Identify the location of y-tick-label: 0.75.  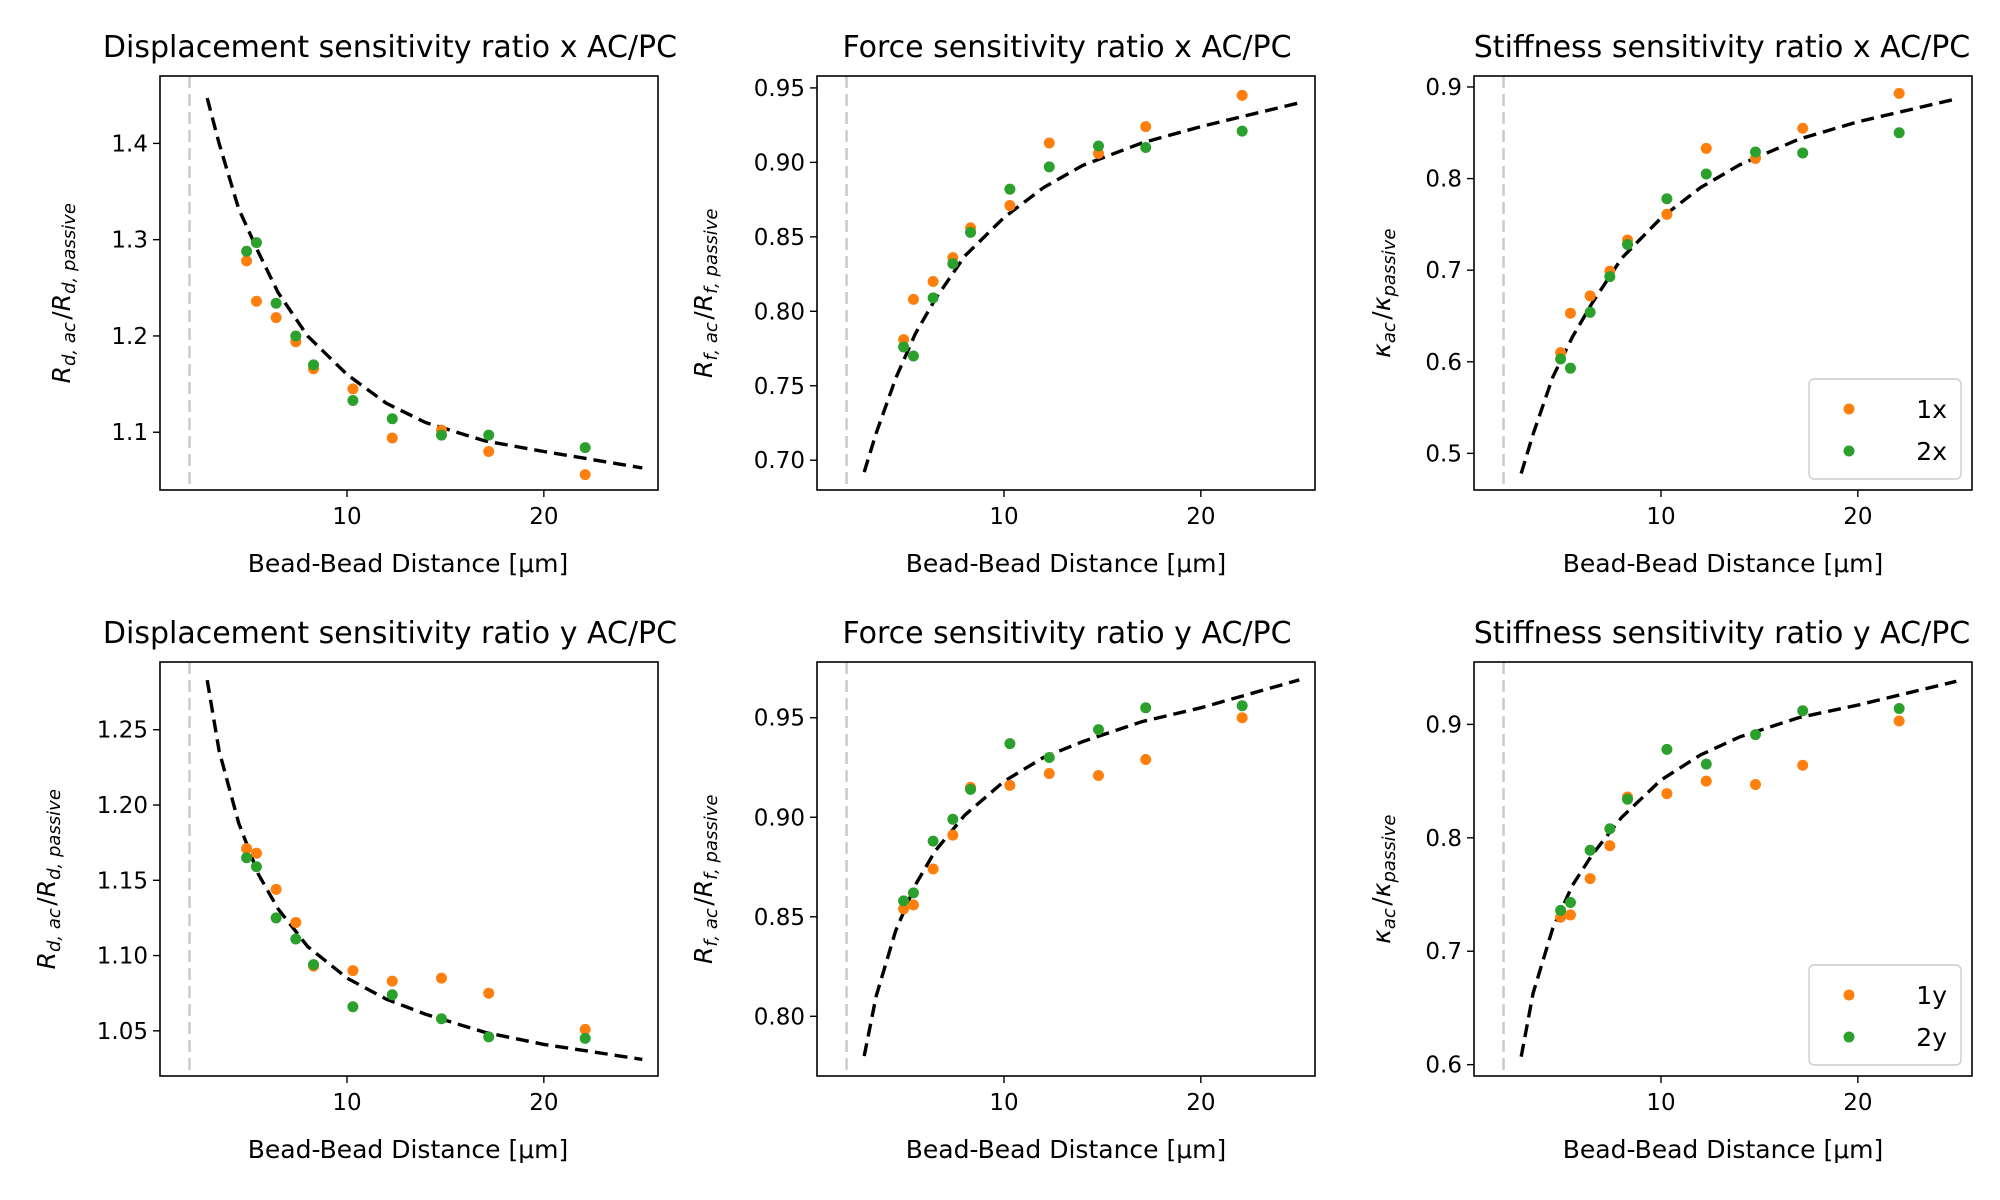
(779, 387).